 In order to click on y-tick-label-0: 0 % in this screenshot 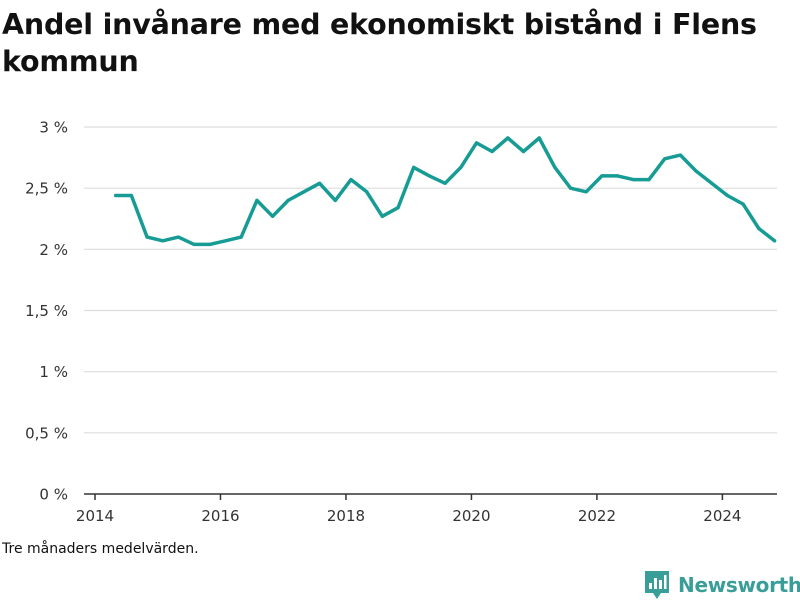, I will do `click(53, 495)`.